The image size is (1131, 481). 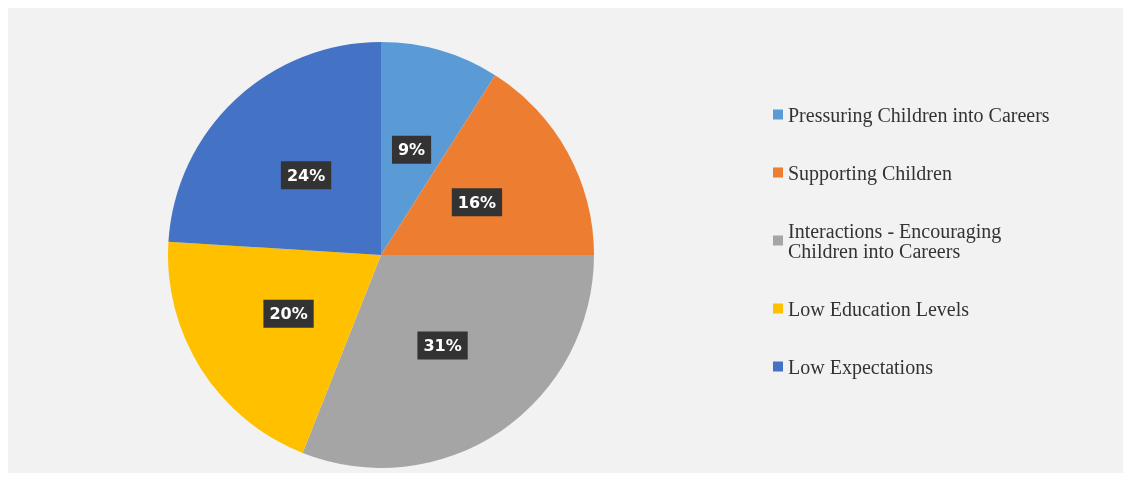 What do you see at coordinates (879, 308) in the screenshot?
I see `legend-label: Low Education Levels` at bounding box center [879, 308].